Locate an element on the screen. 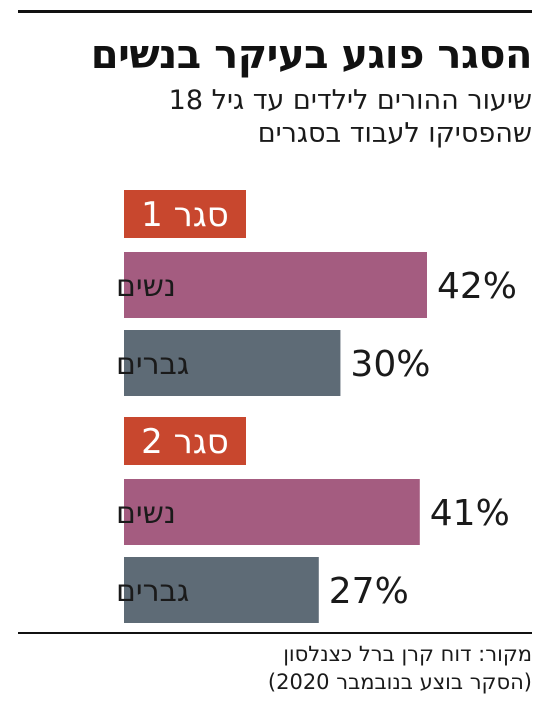  source-line-1: מקור: דוח קרן ברל כצנלסון is located at coordinates (407, 654).